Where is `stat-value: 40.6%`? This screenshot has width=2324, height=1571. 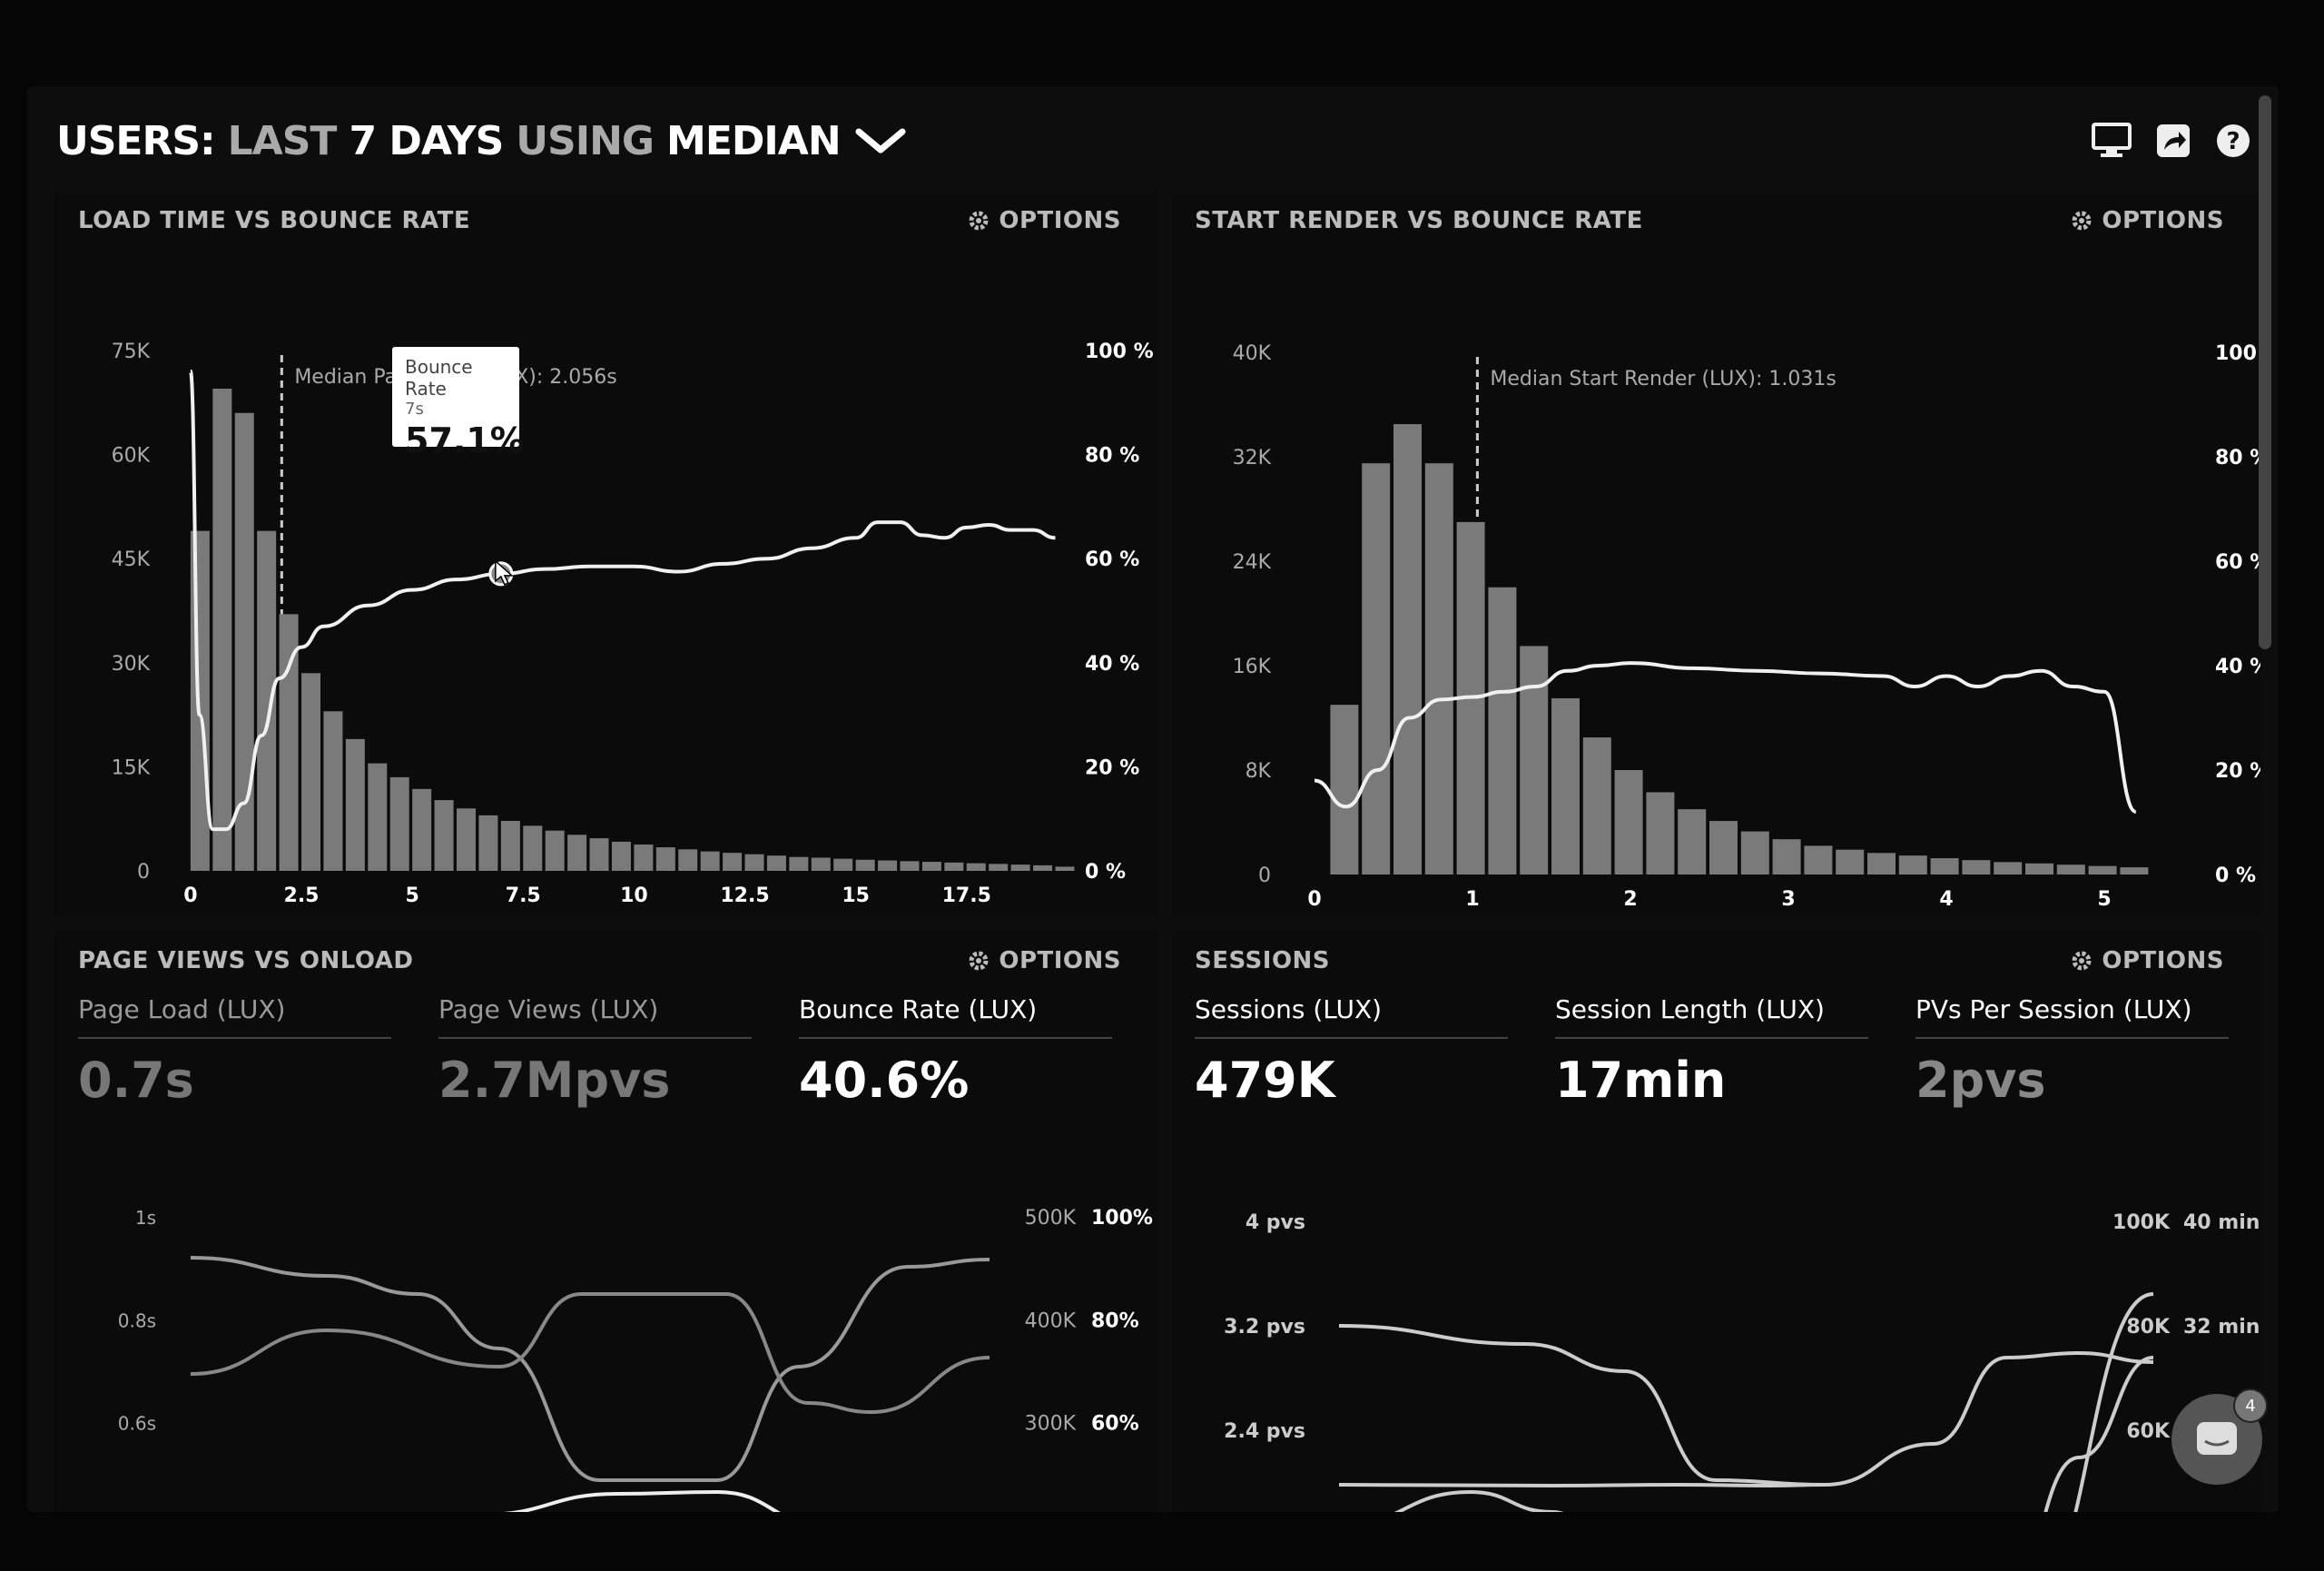 stat-value: 40.6% is located at coordinates (884, 1080).